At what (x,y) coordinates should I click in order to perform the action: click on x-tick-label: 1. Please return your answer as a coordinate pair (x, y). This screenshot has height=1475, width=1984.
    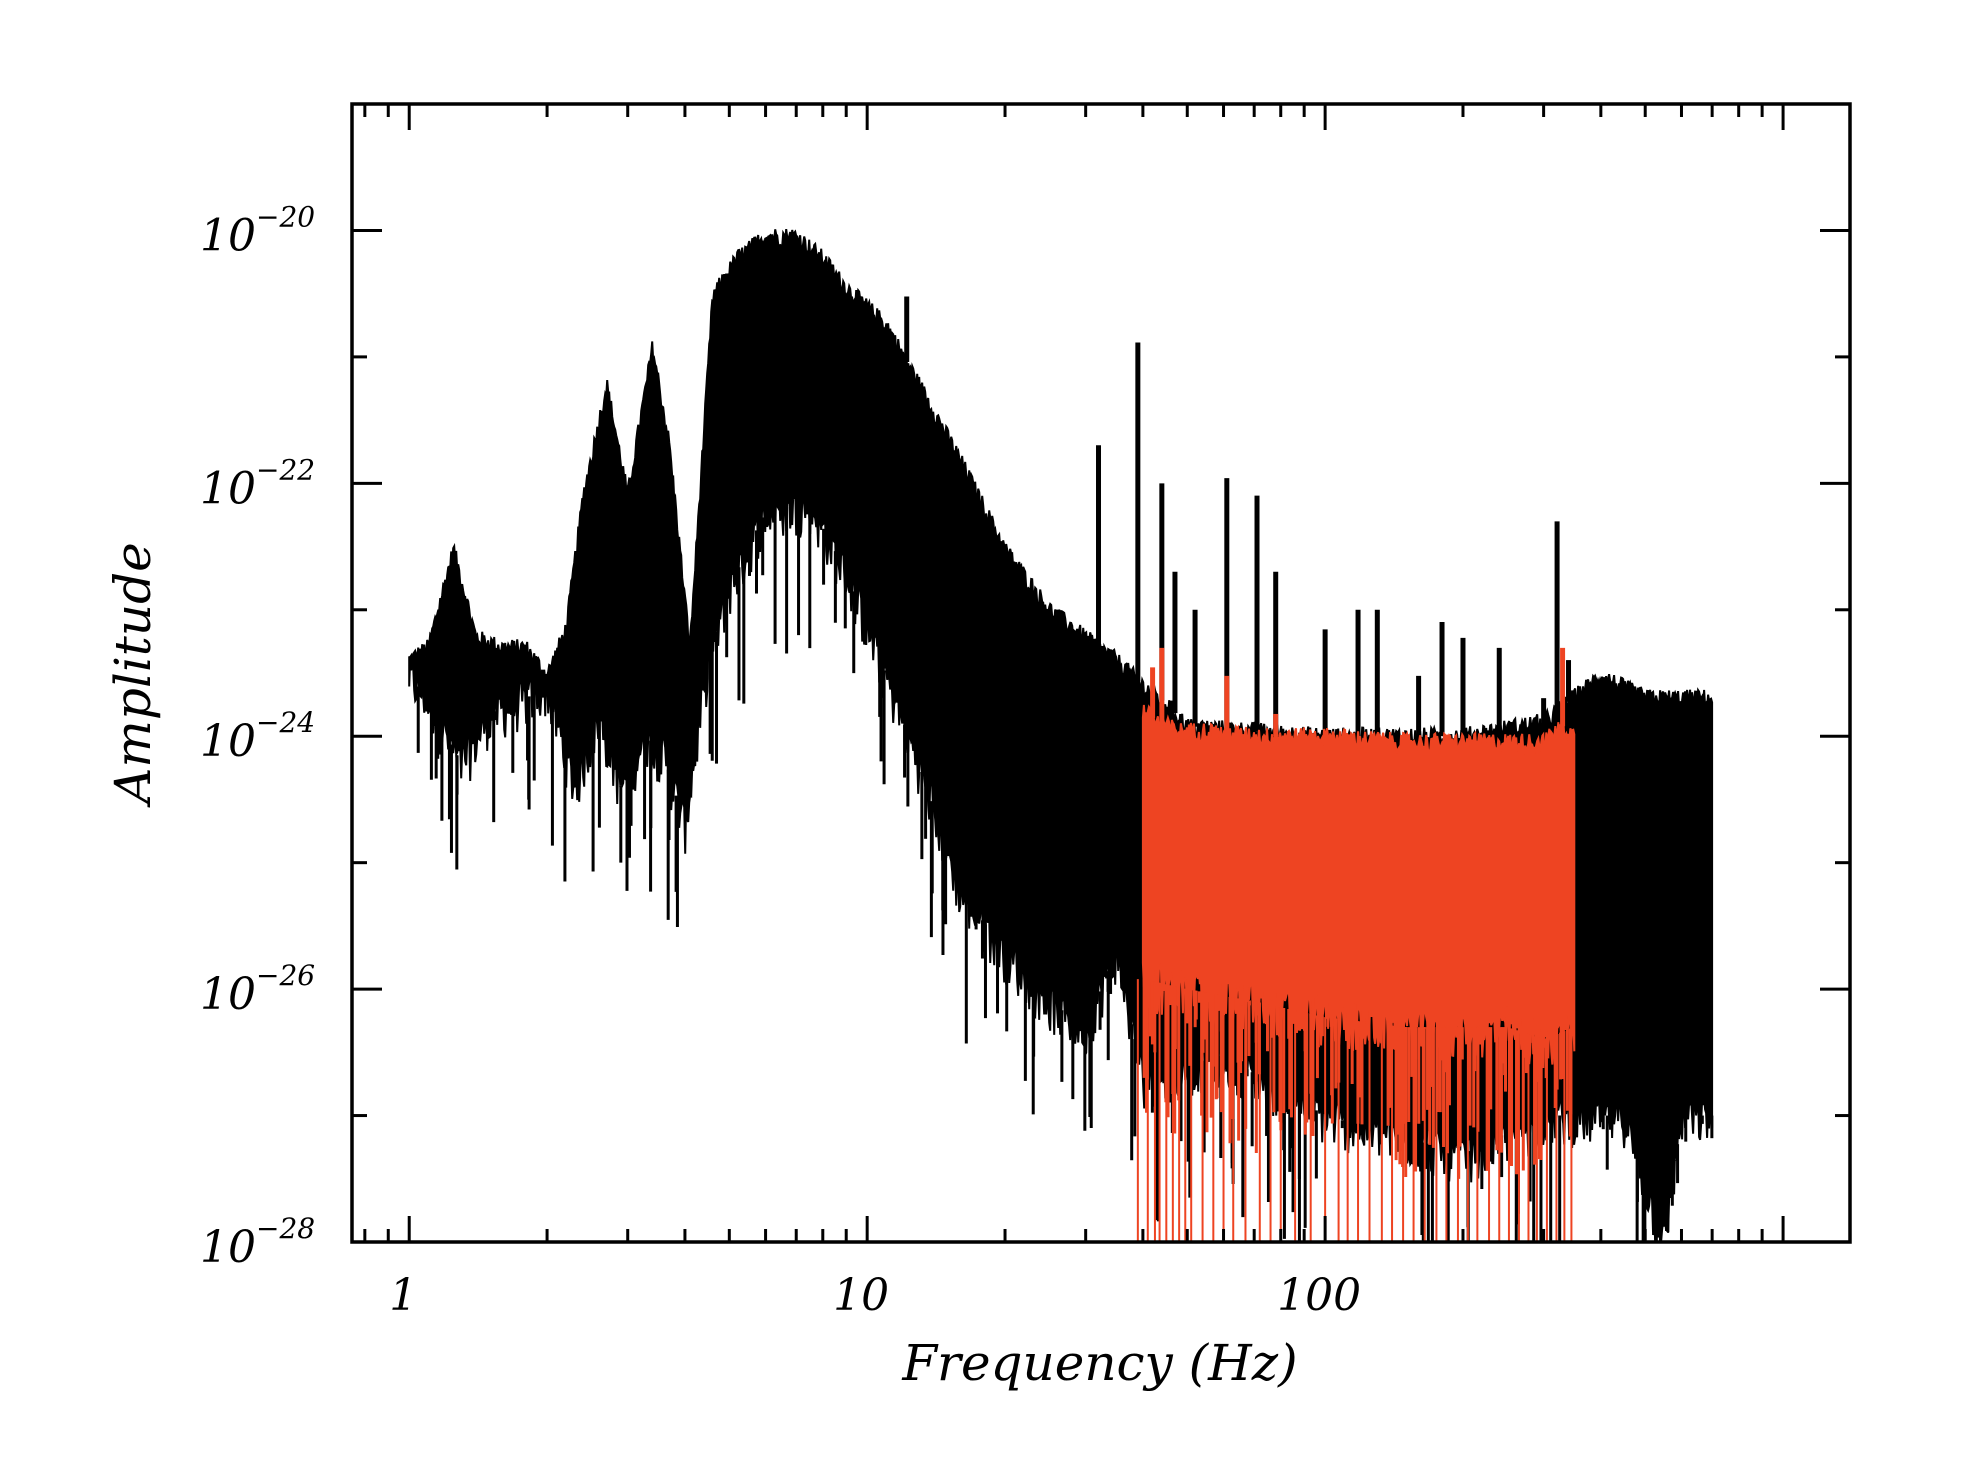
    Looking at the image, I should click on (403, 1295).